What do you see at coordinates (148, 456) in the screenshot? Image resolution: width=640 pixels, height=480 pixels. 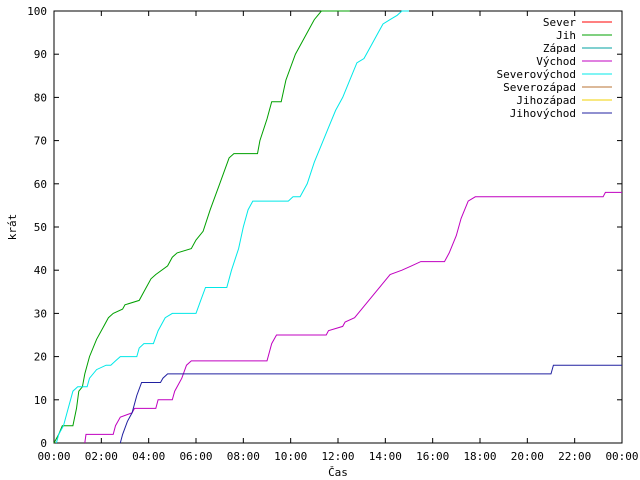 I see `x-tick-label: 04:00` at bounding box center [148, 456].